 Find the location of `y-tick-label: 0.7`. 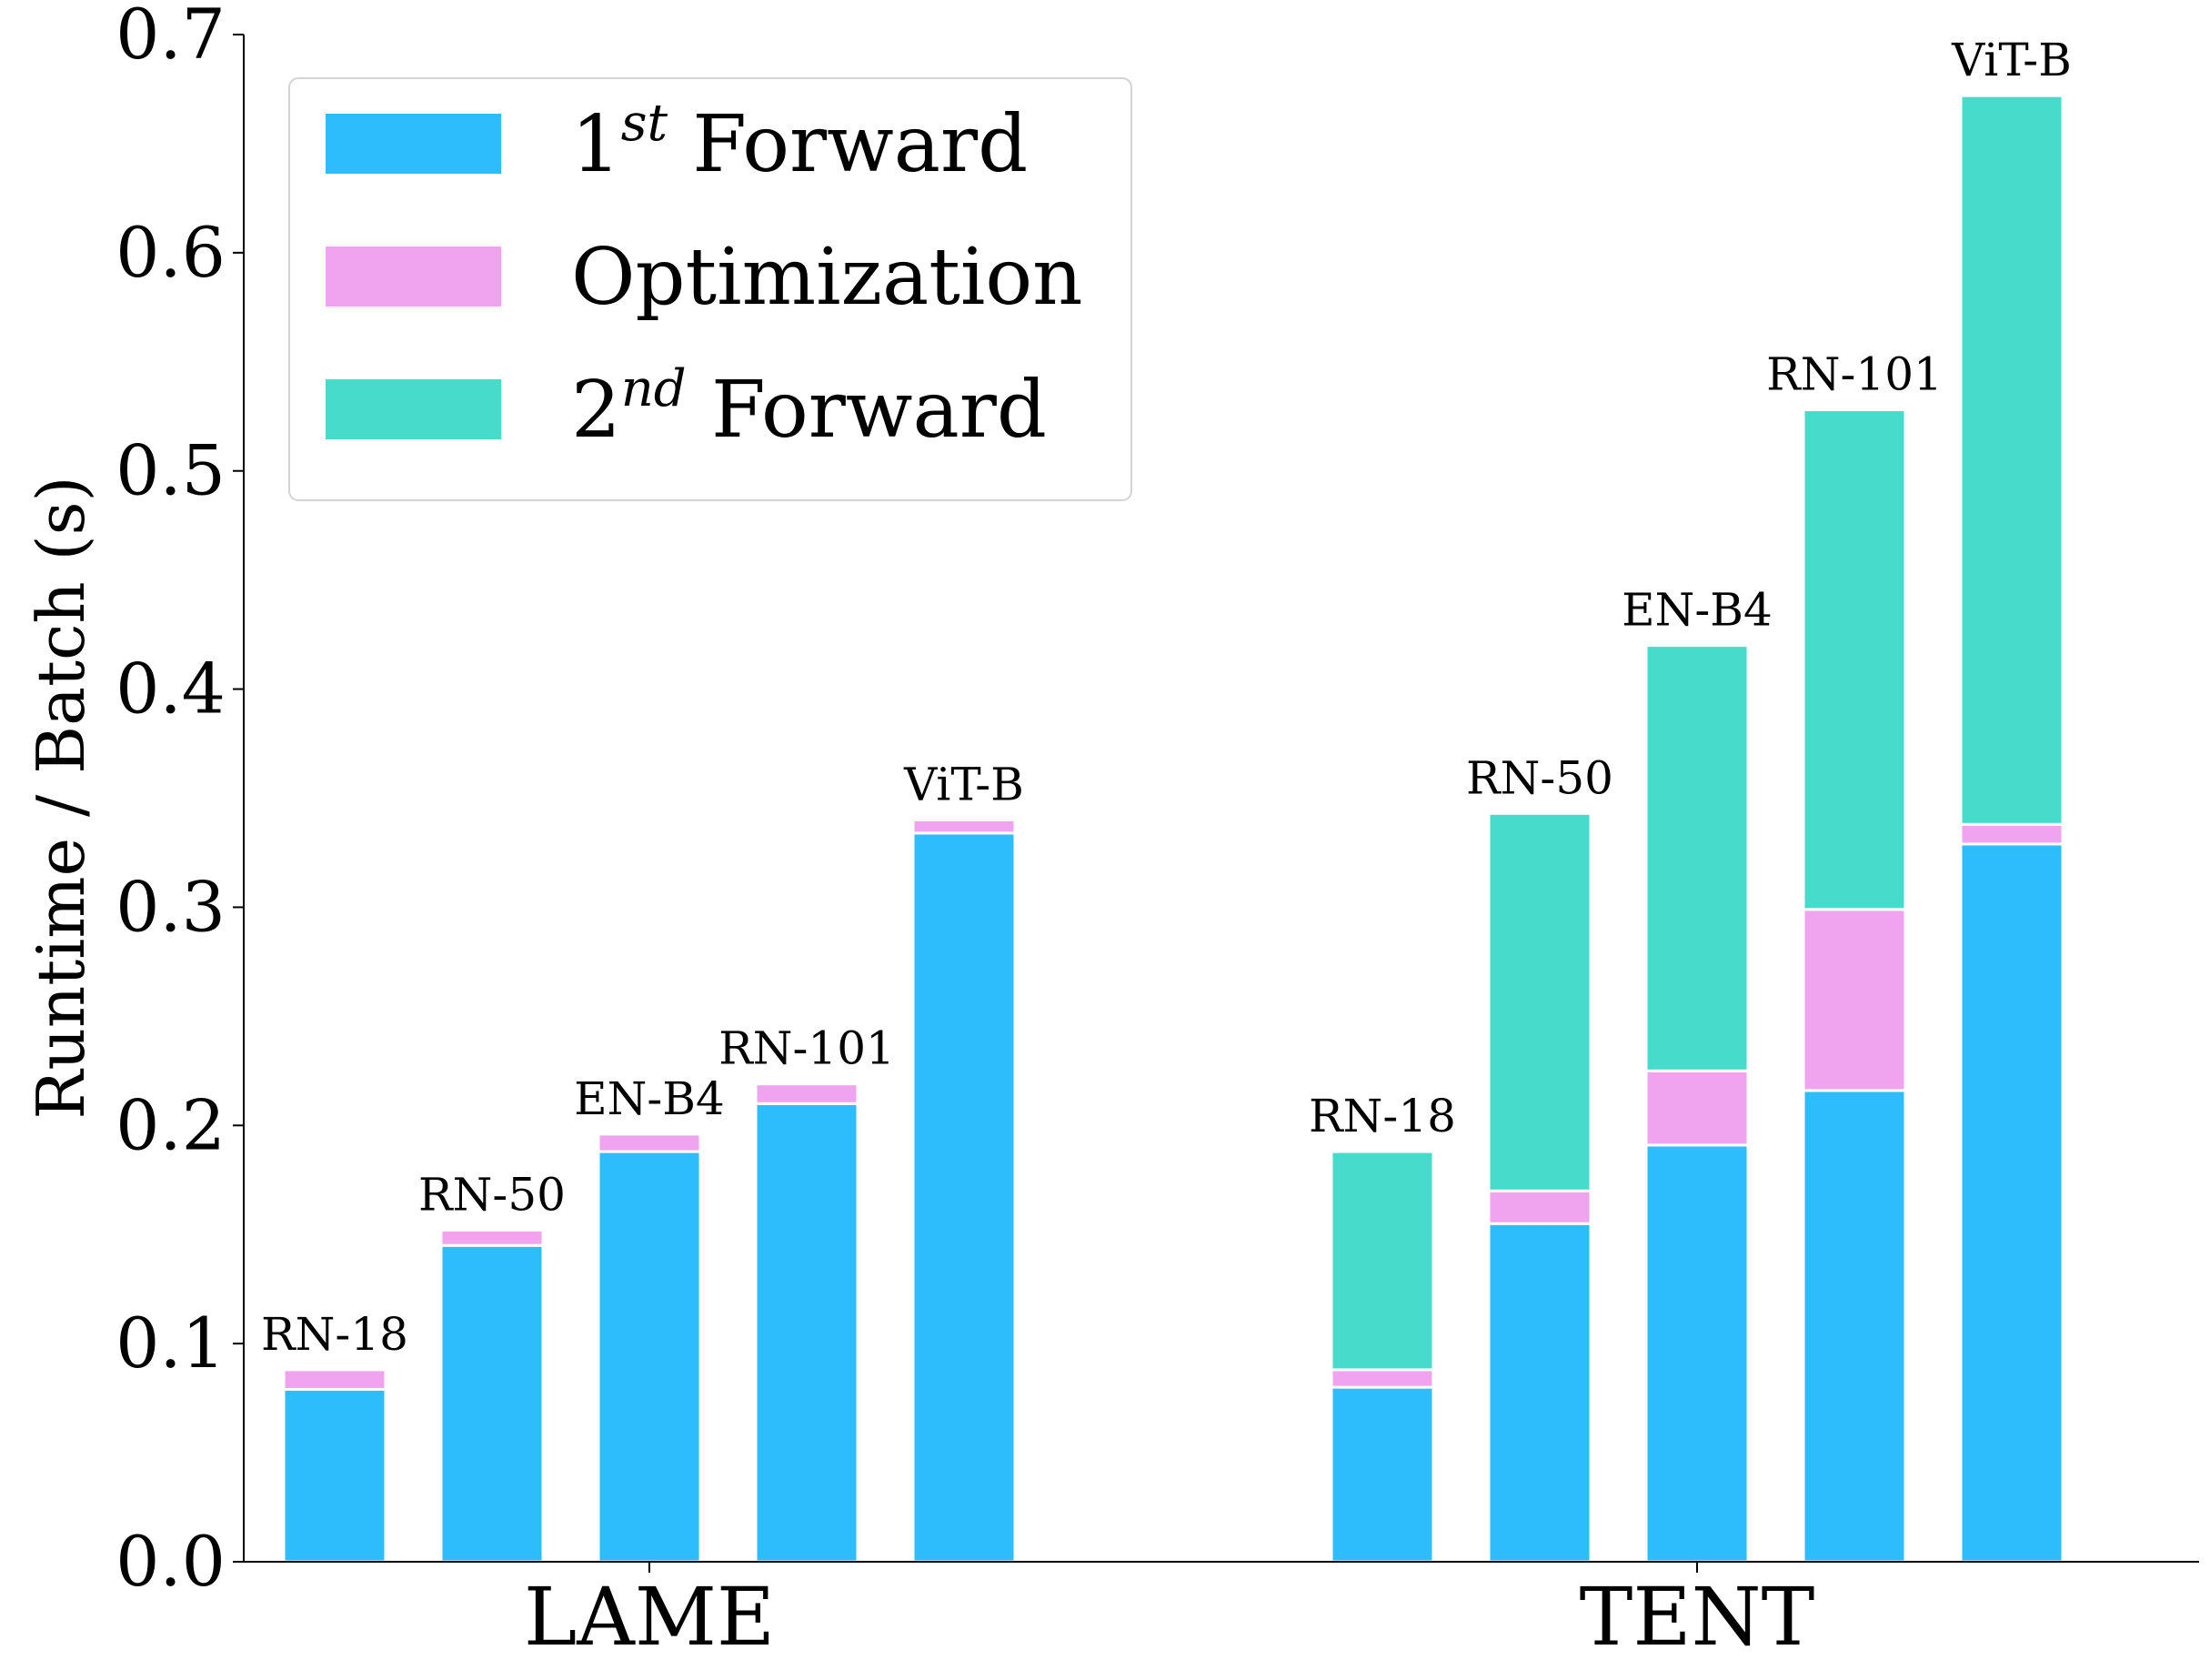

y-tick-label: 0.7 is located at coordinates (171, 38).